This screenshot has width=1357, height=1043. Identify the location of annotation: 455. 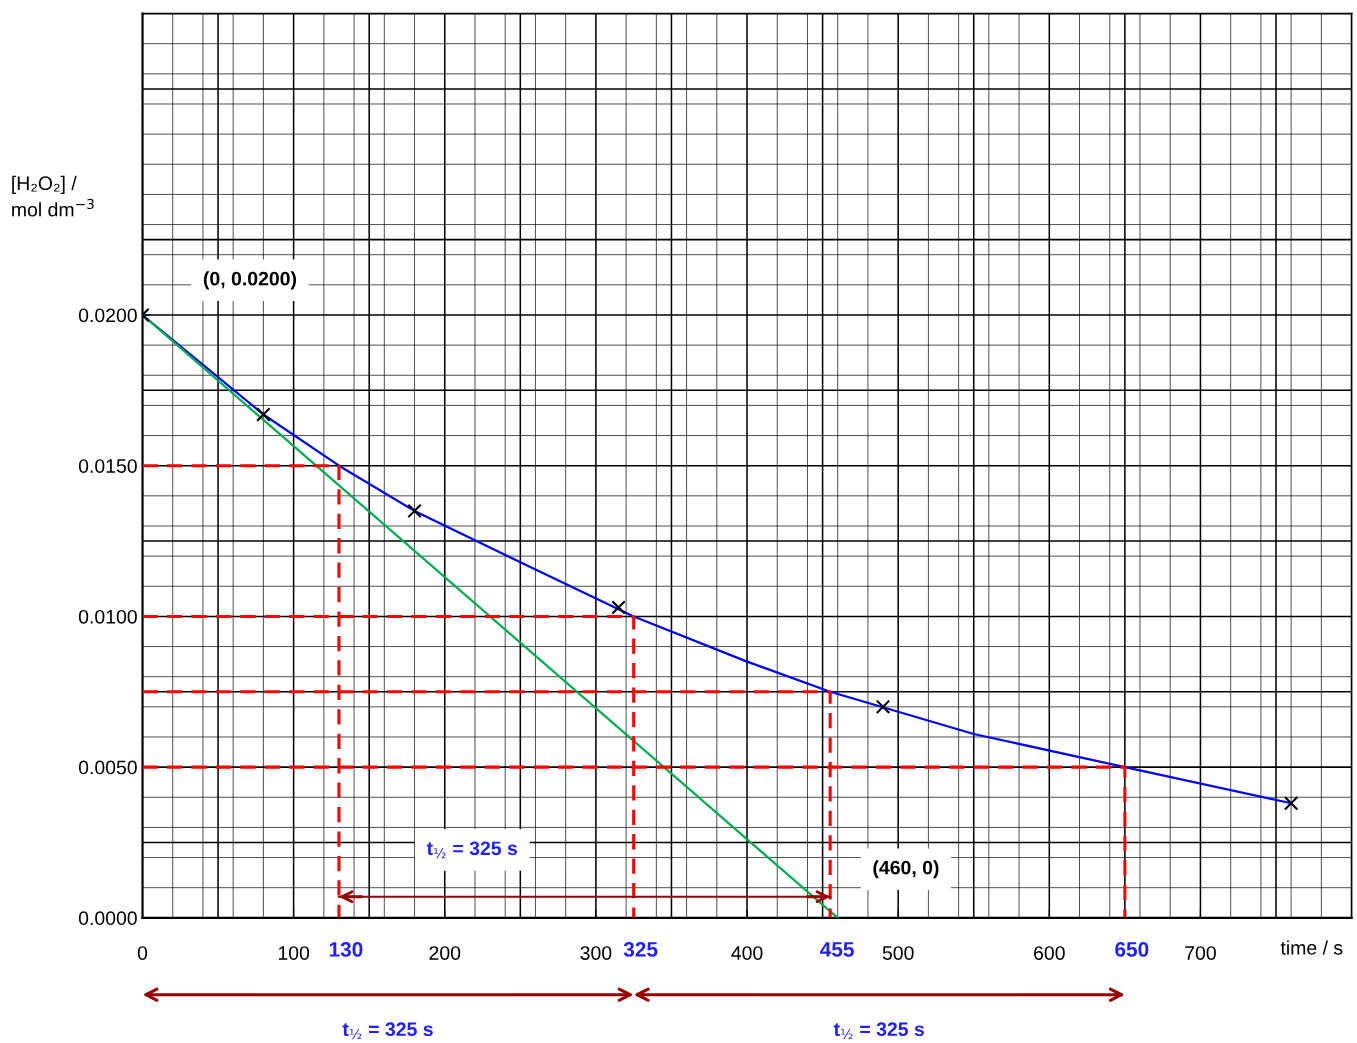
(837, 949).